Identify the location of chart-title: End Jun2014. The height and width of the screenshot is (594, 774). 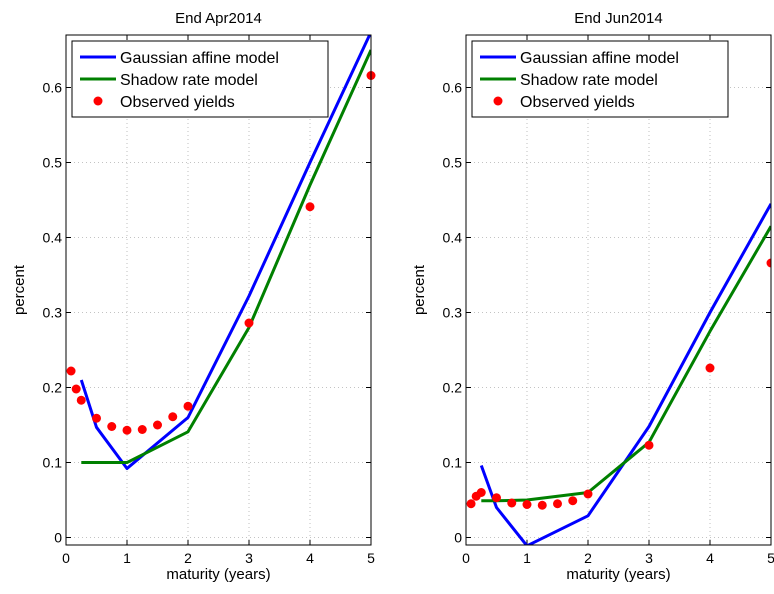
(618, 18).